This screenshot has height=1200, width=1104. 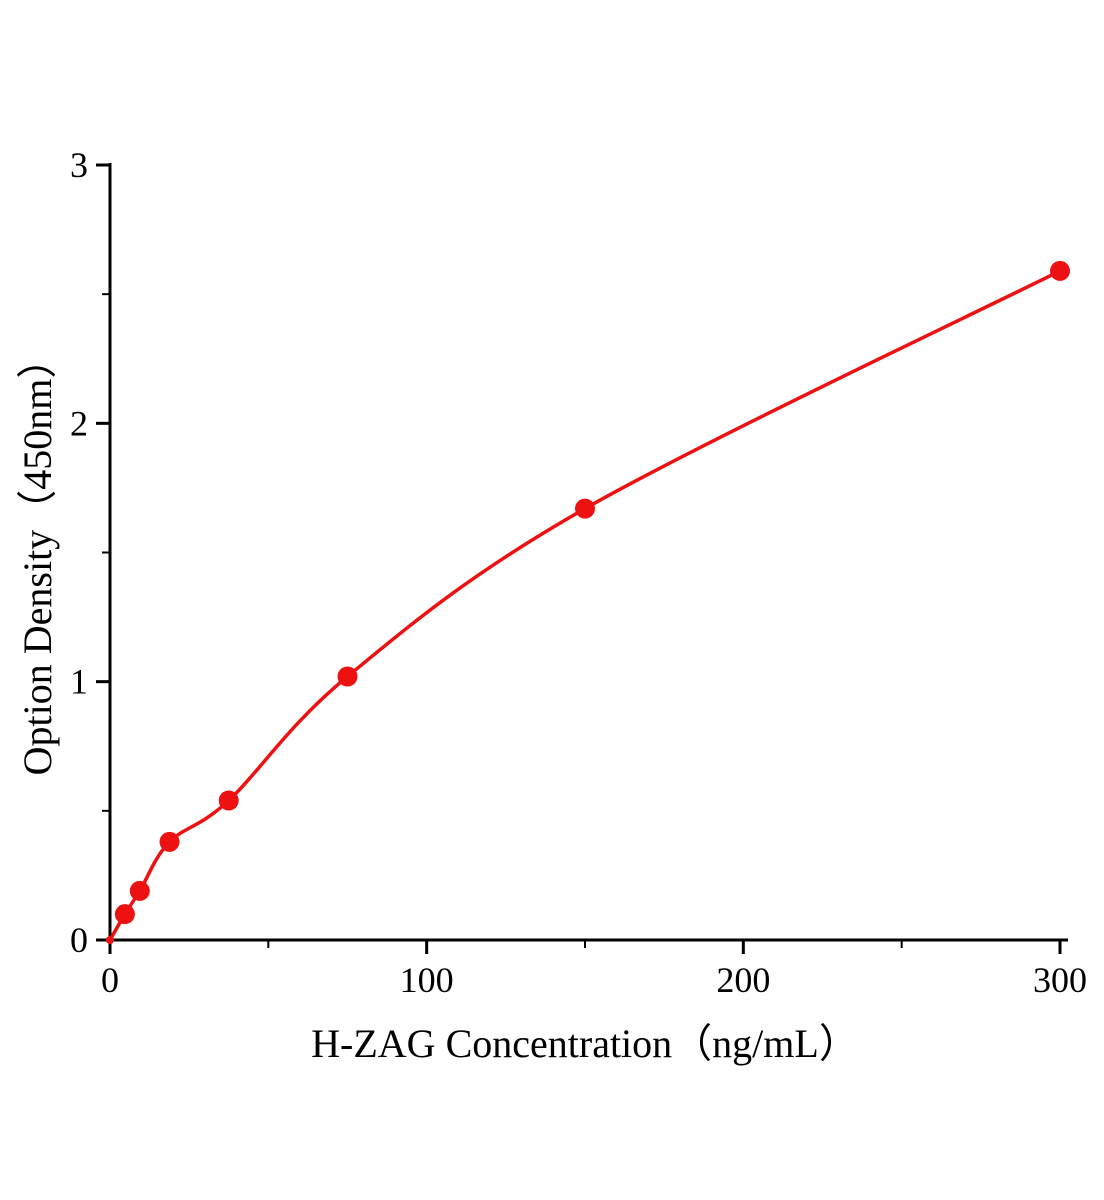 I want to click on y-tick-label: 3, so click(x=79, y=165).